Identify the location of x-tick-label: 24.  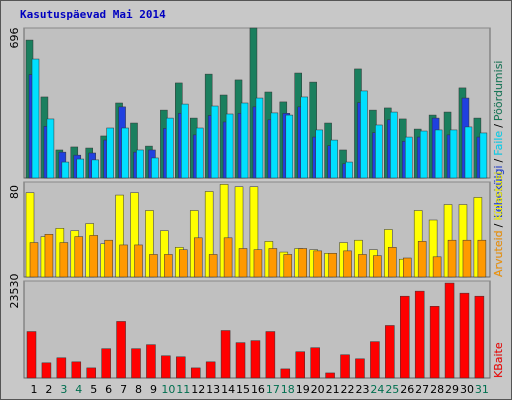
(377, 389).